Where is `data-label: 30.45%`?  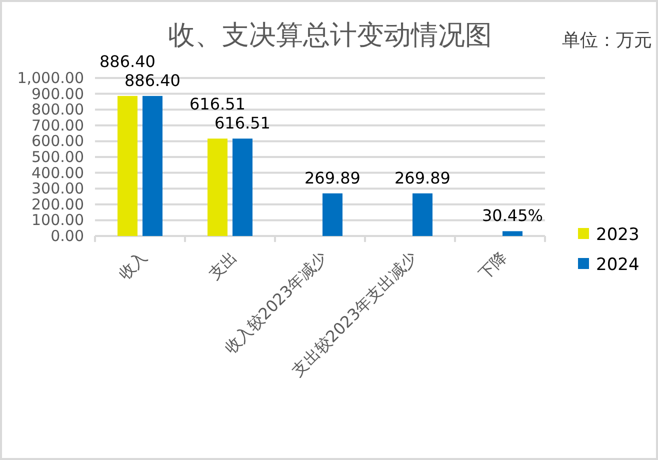 data-label: 30.45% is located at coordinates (513, 216).